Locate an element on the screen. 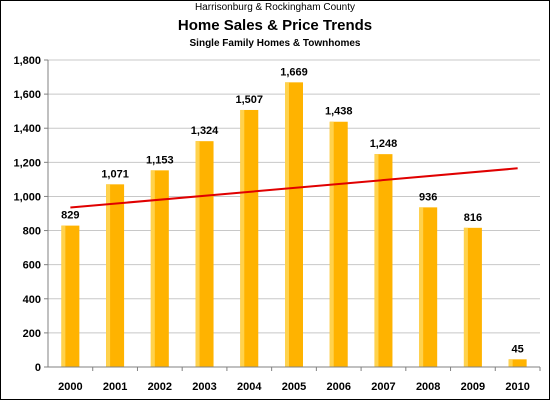  x-tick-label: 2009 is located at coordinates (473, 387).